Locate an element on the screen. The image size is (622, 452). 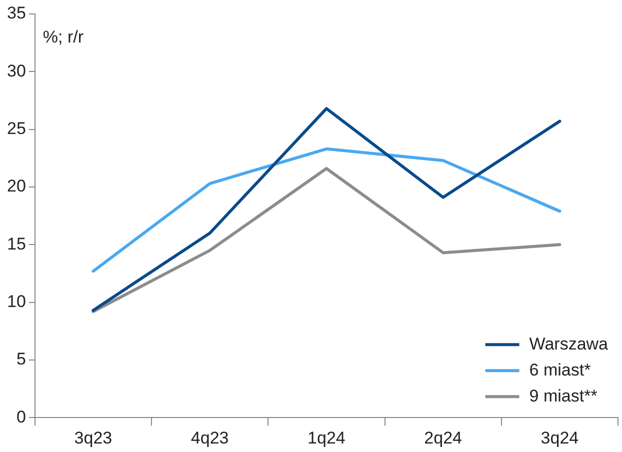
legend-label: Warszawa is located at coordinates (569, 344).